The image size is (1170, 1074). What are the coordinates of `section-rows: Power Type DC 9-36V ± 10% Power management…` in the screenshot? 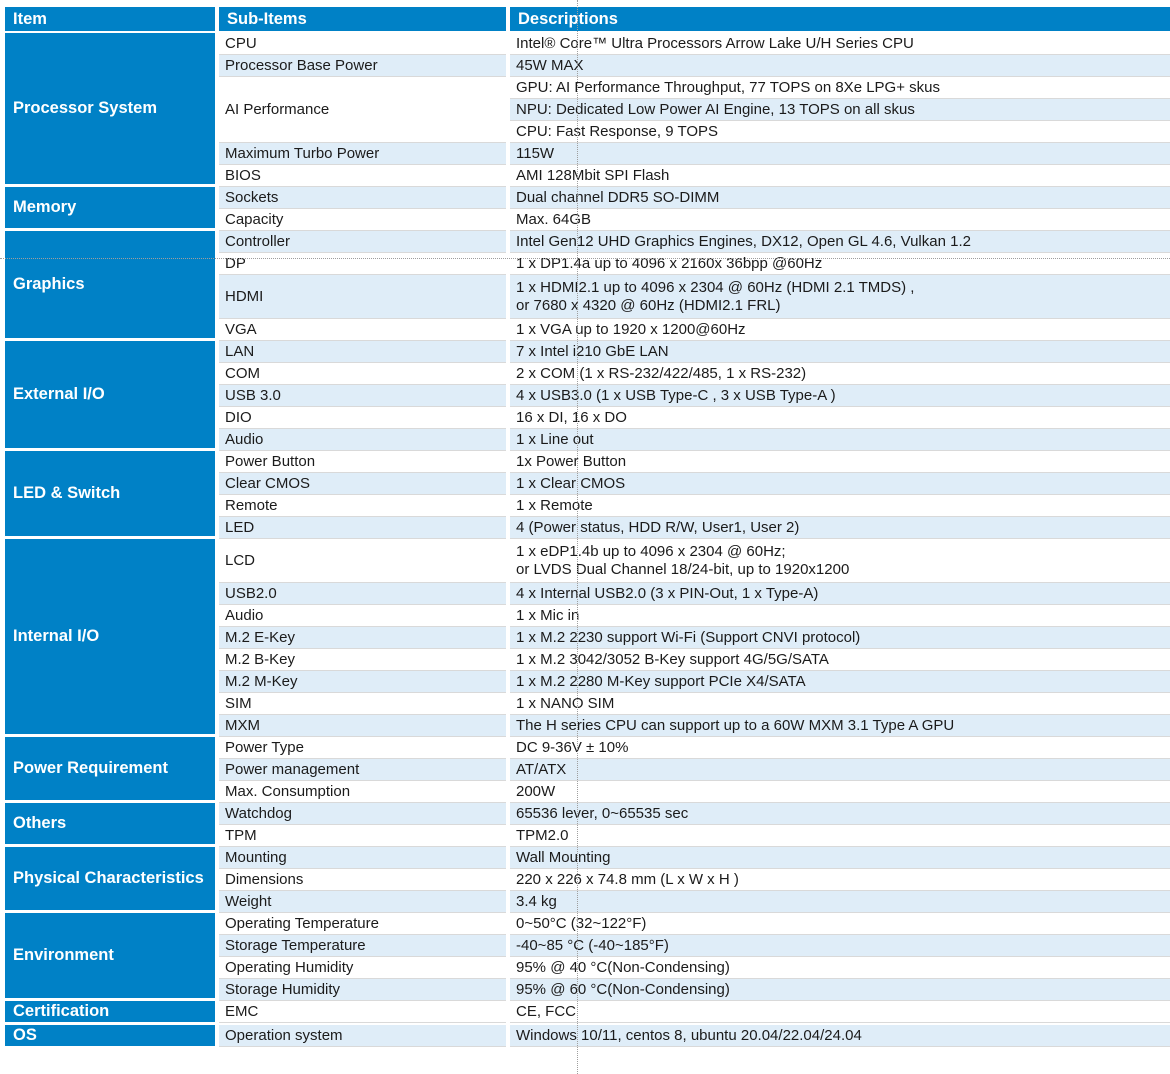 It's located at (694, 770).